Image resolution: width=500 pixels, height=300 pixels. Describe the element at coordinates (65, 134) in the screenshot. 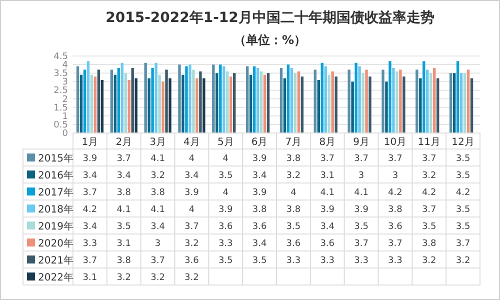

I see `y-tick-label: 0` at that location.